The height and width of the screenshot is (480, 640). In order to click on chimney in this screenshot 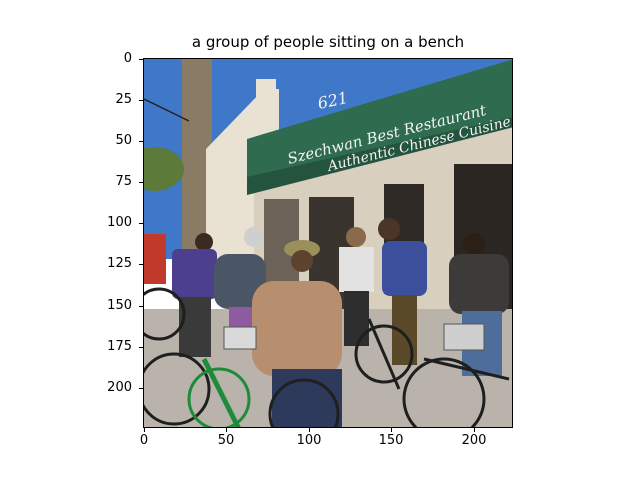, I will do `click(266, 99)`.